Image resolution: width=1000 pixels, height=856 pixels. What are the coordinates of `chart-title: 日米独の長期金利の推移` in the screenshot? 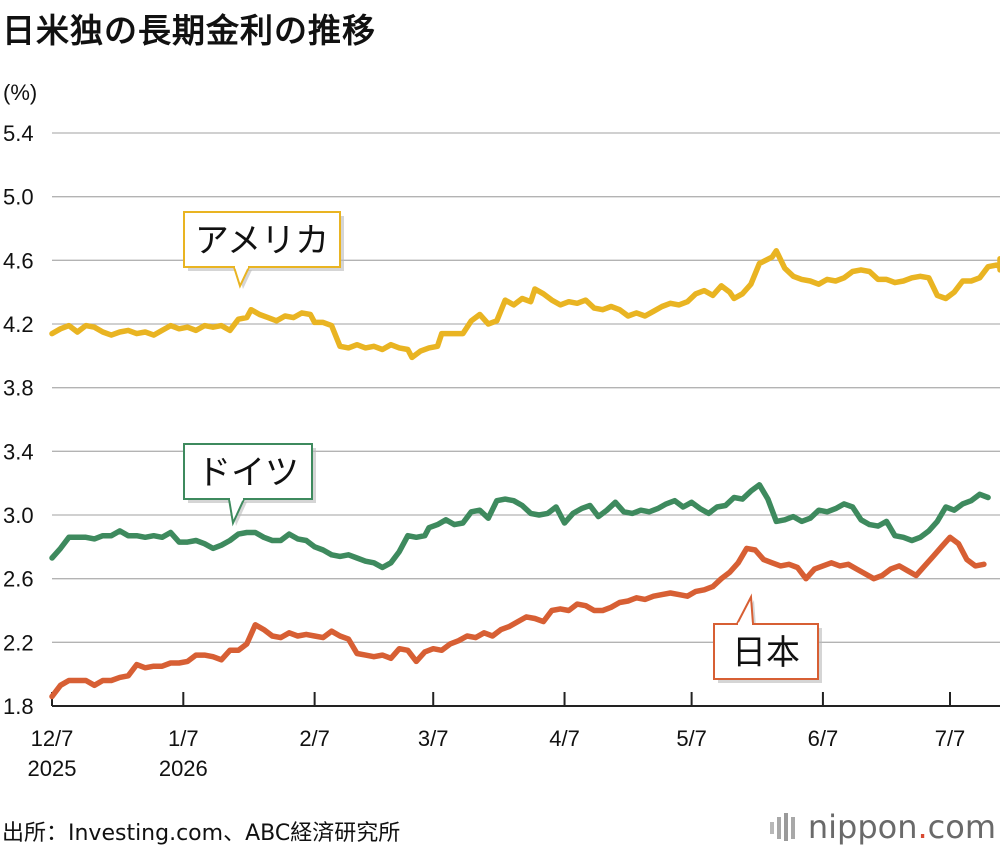 It's located at (189, 30).